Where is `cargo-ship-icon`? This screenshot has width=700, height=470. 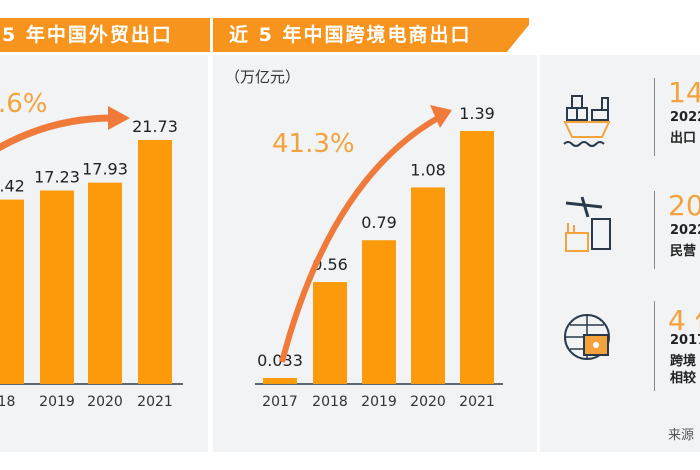
cargo-ship-icon is located at coordinates (587, 121).